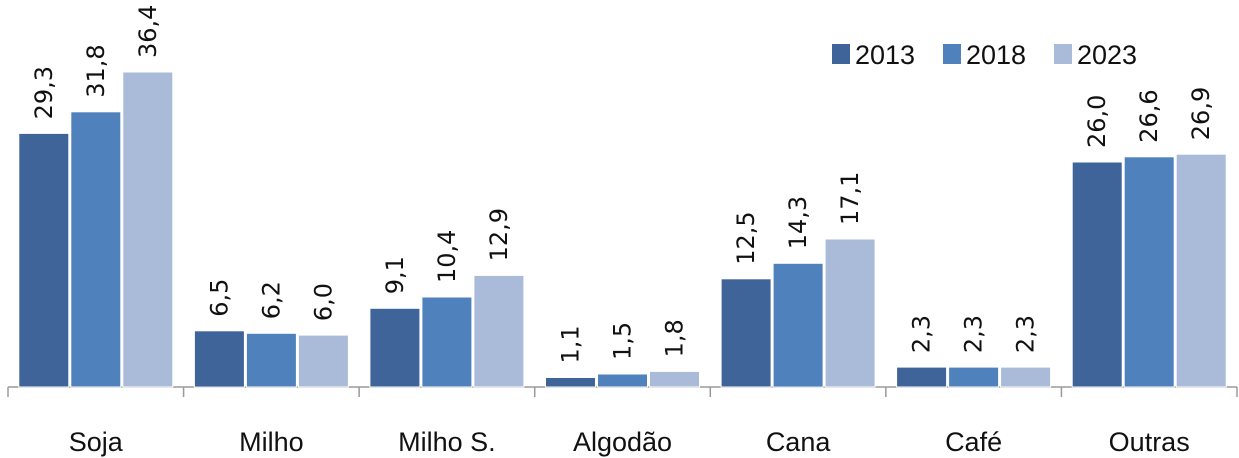 Image resolution: width=1239 pixels, height=458 pixels. Describe the element at coordinates (271, 300) in the screenshot. I see `data-label: 6,2` at that location.